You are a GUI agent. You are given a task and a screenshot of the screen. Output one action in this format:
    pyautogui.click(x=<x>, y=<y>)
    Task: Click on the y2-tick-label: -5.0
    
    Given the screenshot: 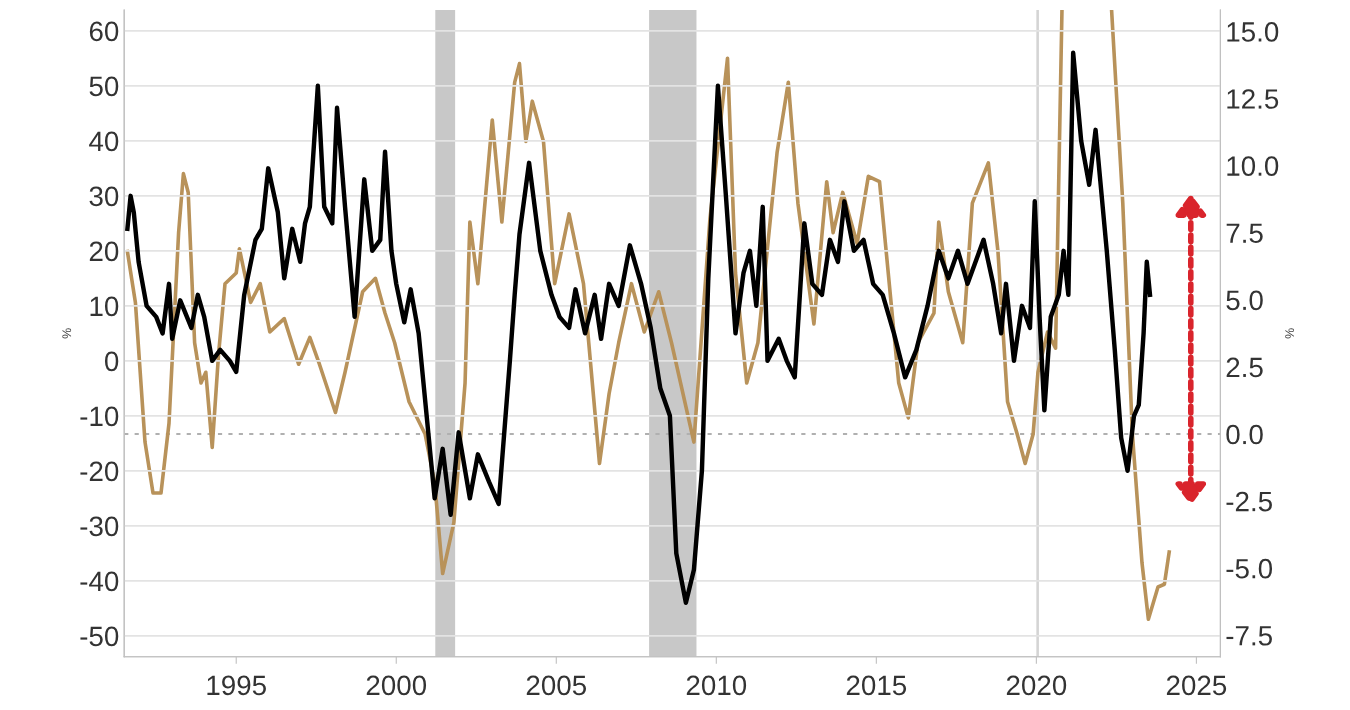 What is the action you would take?
    pyautogui.click(x=1249, y=568)
    